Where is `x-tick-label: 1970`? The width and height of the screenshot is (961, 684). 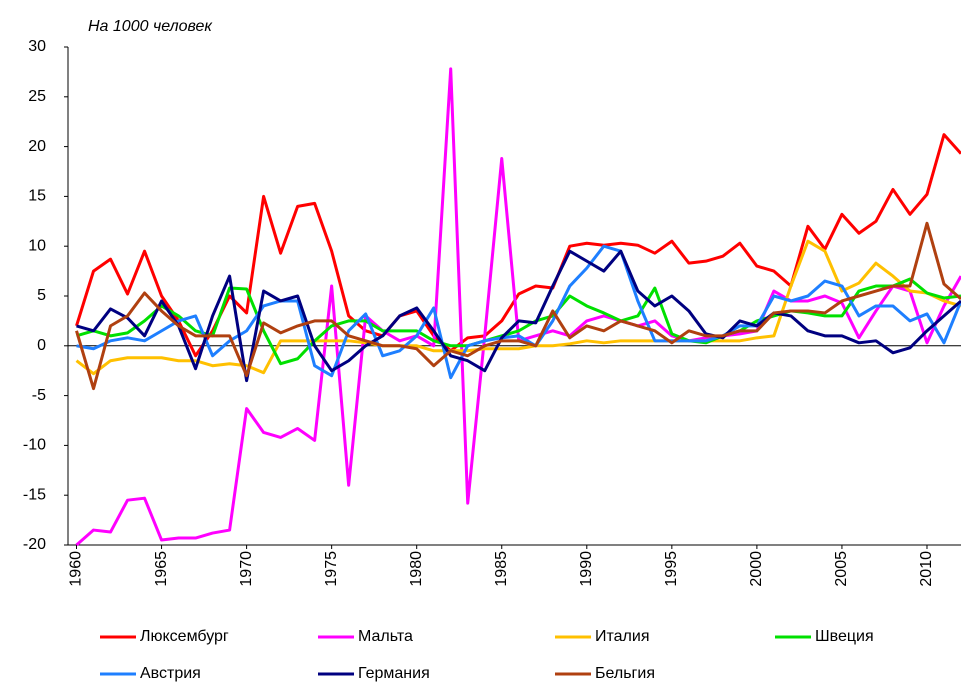
x-tick-label: 1970 is located at coordinates (246, 569).